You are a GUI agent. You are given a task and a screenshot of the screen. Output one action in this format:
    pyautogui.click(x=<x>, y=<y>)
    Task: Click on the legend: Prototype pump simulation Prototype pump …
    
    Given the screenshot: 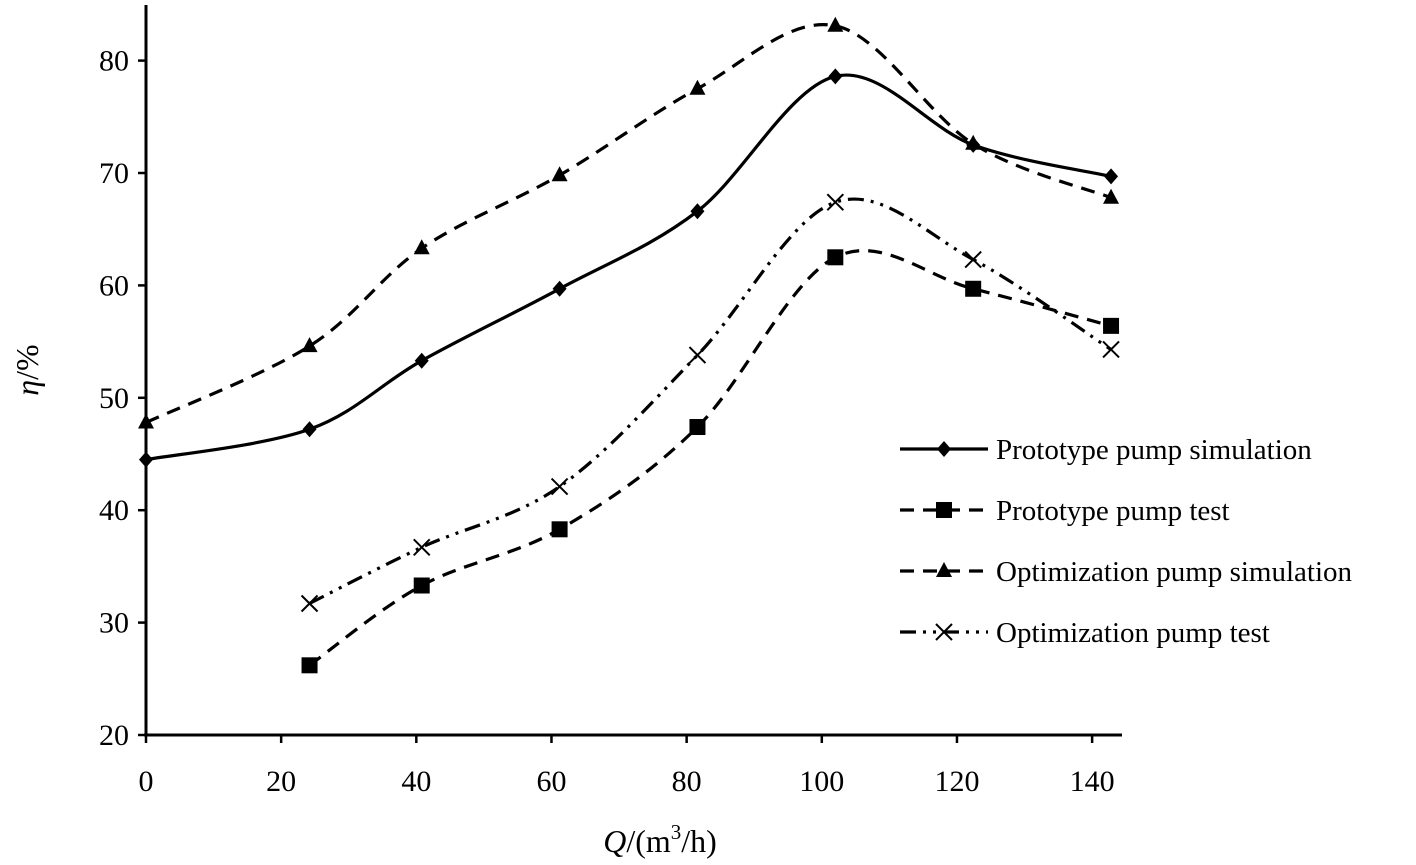 What is the action you would take?
    pyautogui.click(x=1126, y=541)
    